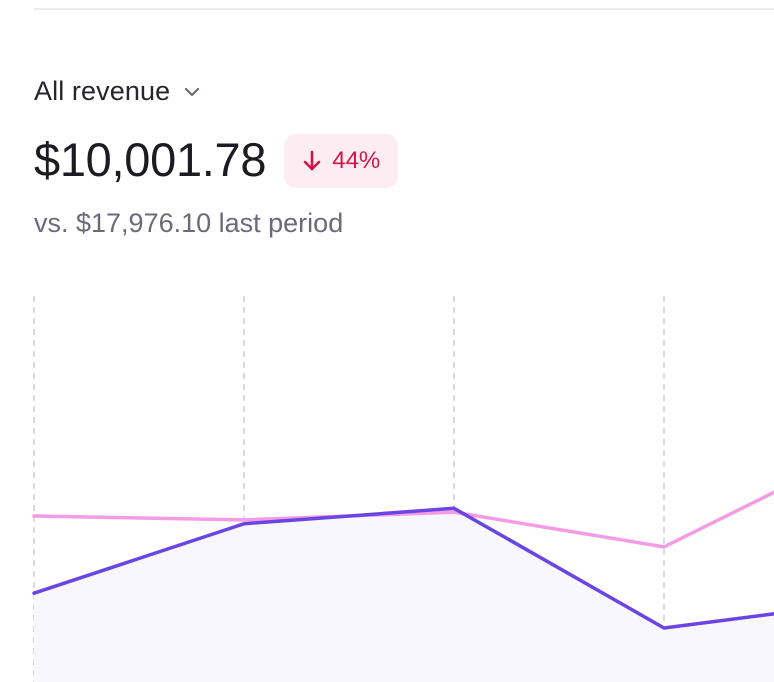 The width and height of the screenshot is (774, 682). Describe the element at coordinates (404, 9) in the screenshot. I see `top-divider` at that location.